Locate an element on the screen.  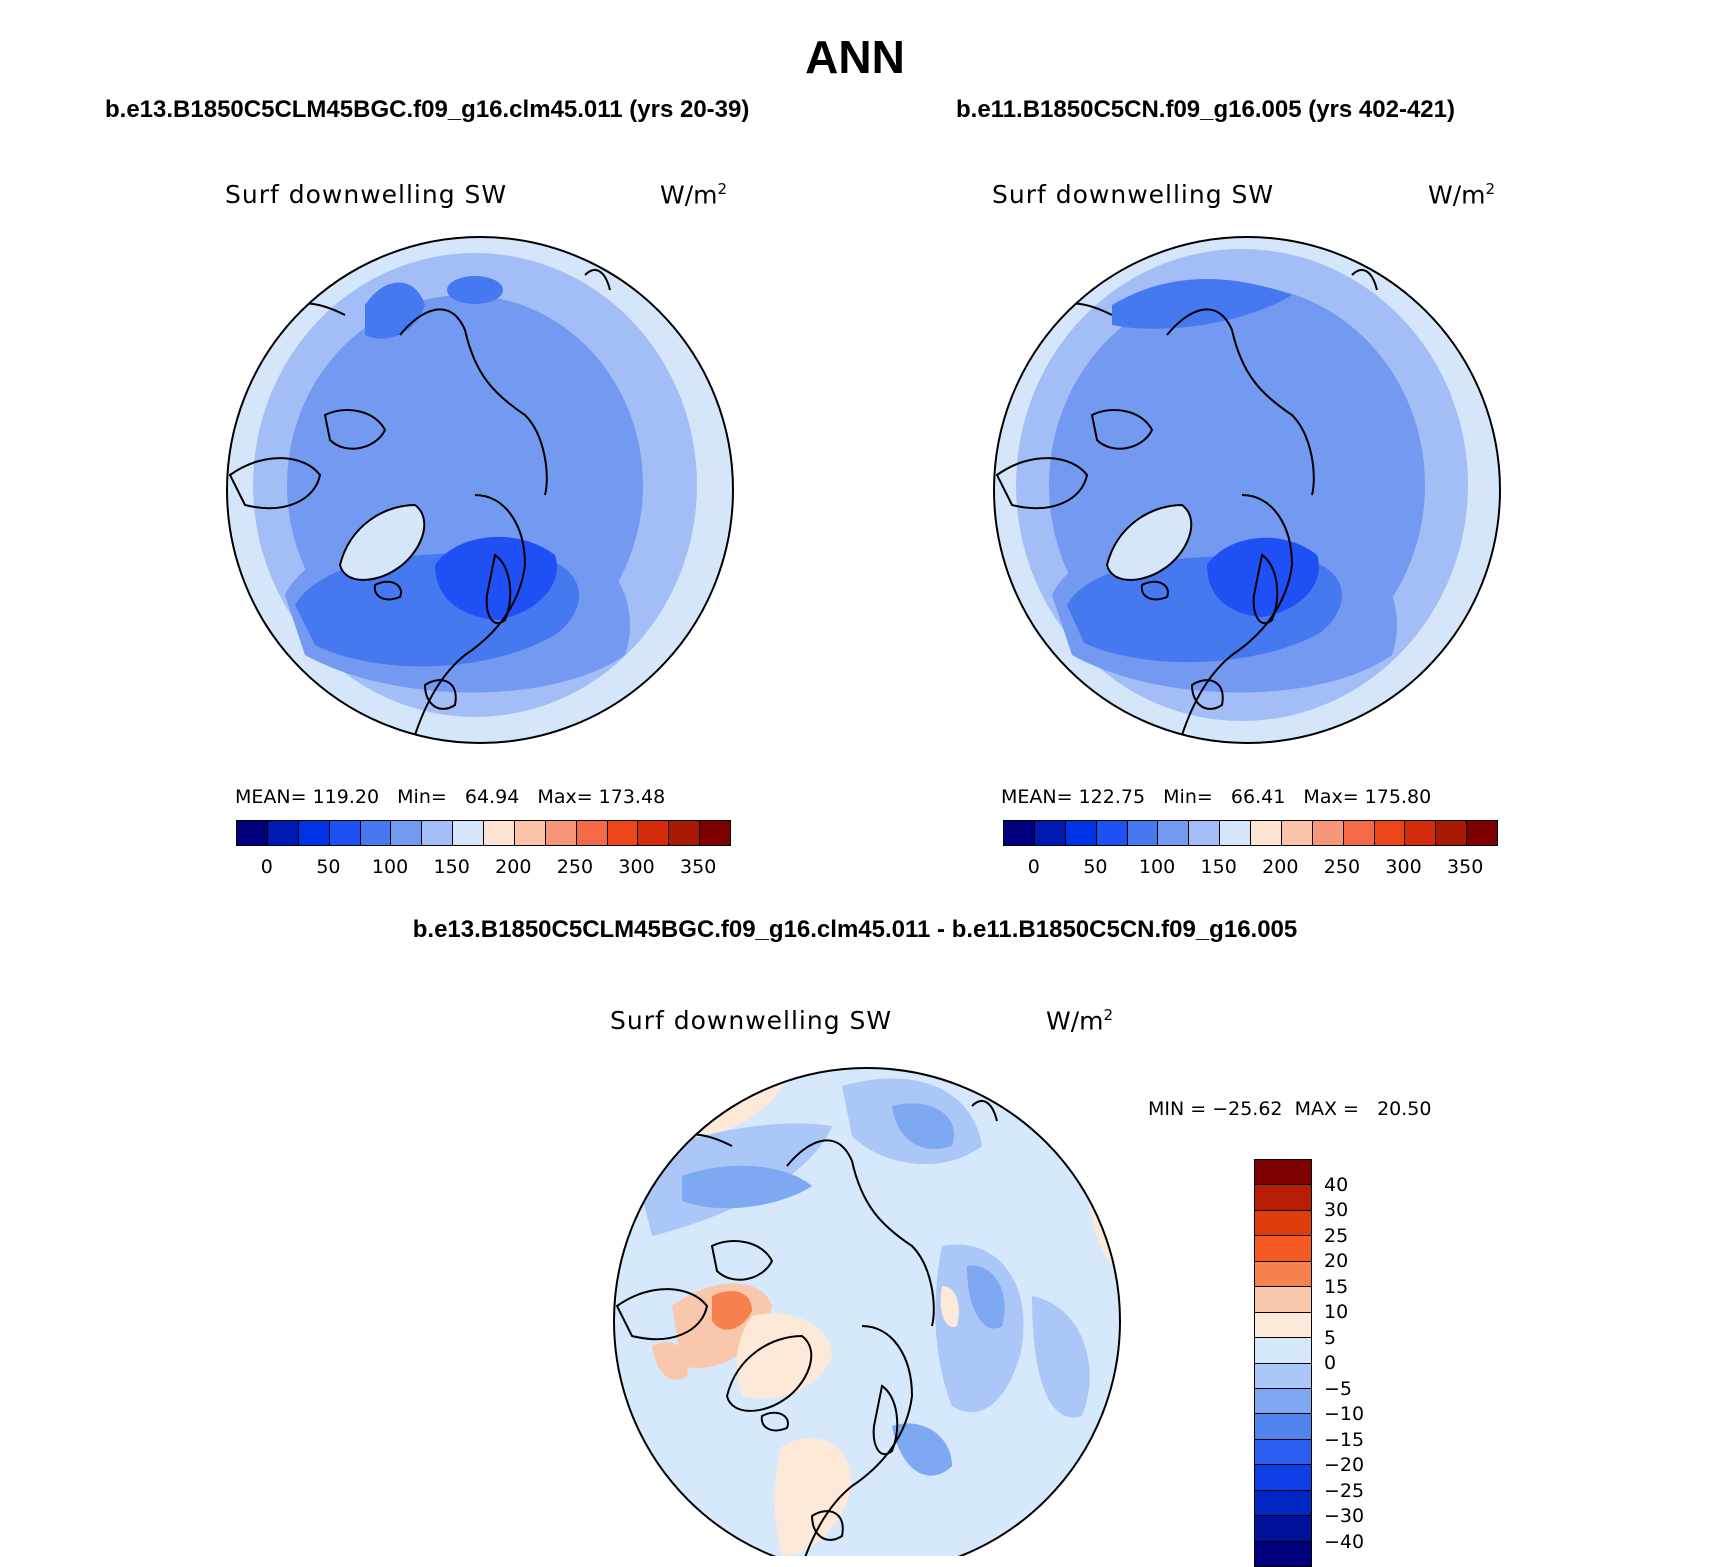
left-variable-label: Surf downwelling SW is located at coordinates (366, 194).